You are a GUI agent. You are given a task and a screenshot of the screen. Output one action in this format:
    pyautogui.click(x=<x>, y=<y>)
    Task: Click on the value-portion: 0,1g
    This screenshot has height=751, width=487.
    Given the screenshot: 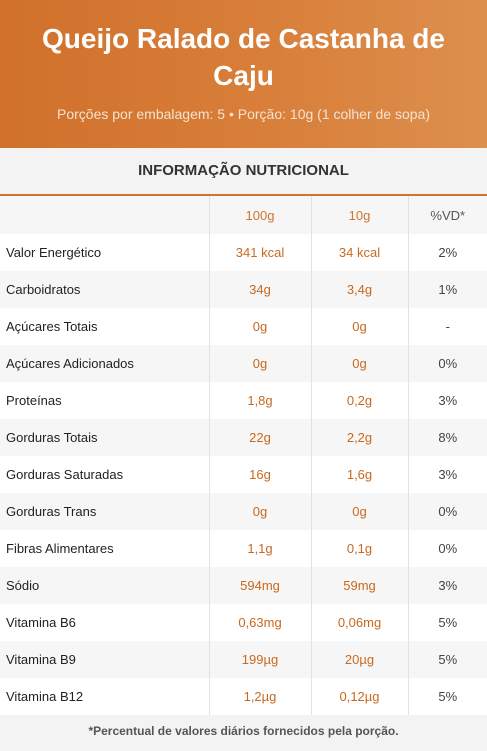 What is the action you would take?
    pyautogui.click(x=359, y=548)
    